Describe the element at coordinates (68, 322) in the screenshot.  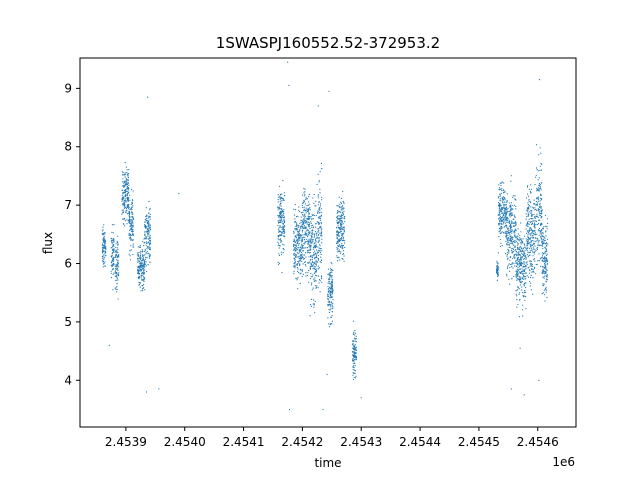
I see `y-tick-label: 5` at that location.